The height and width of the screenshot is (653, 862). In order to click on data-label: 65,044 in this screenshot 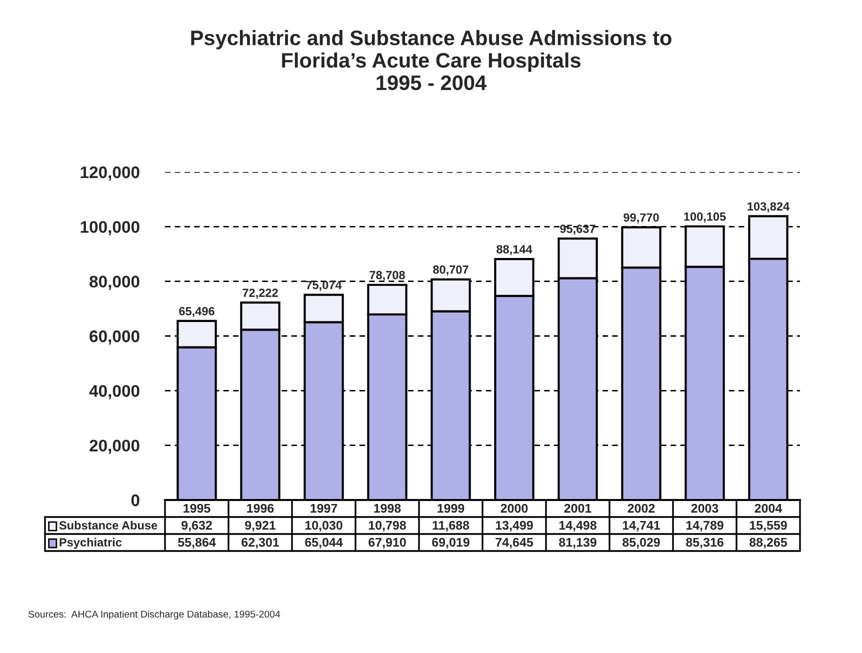, I will do `click(324, 543)`.